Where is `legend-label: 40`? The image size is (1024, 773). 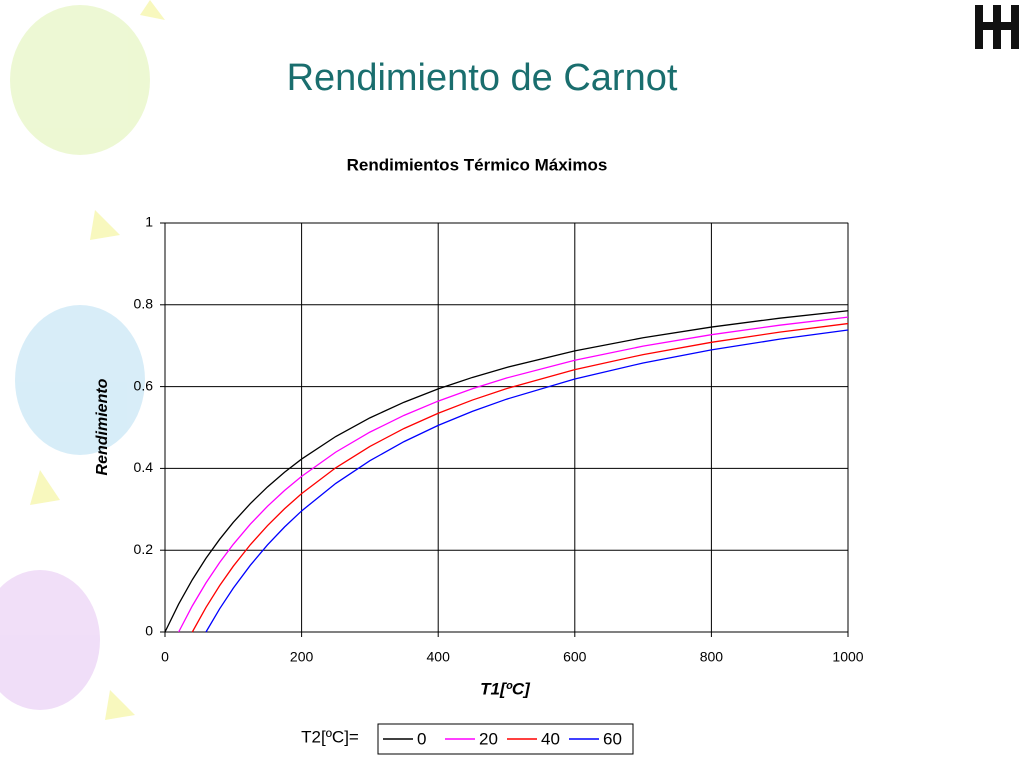 legend-label: 40 is located at coordinates (550, 738).